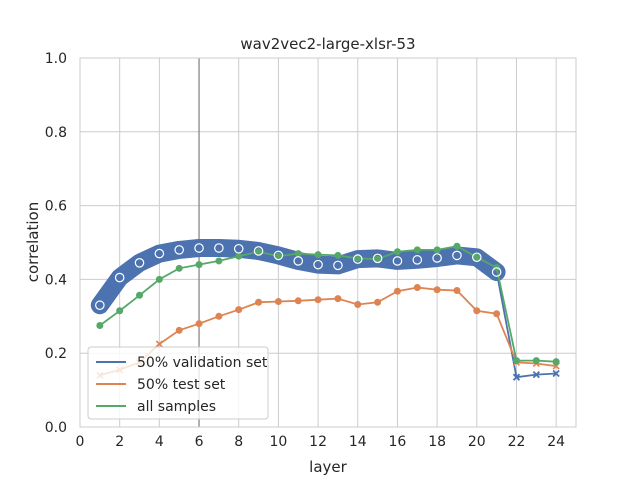 This screenshot has height=480, width=640. I want to click on x-tick-label: 12, so click(318, 442).